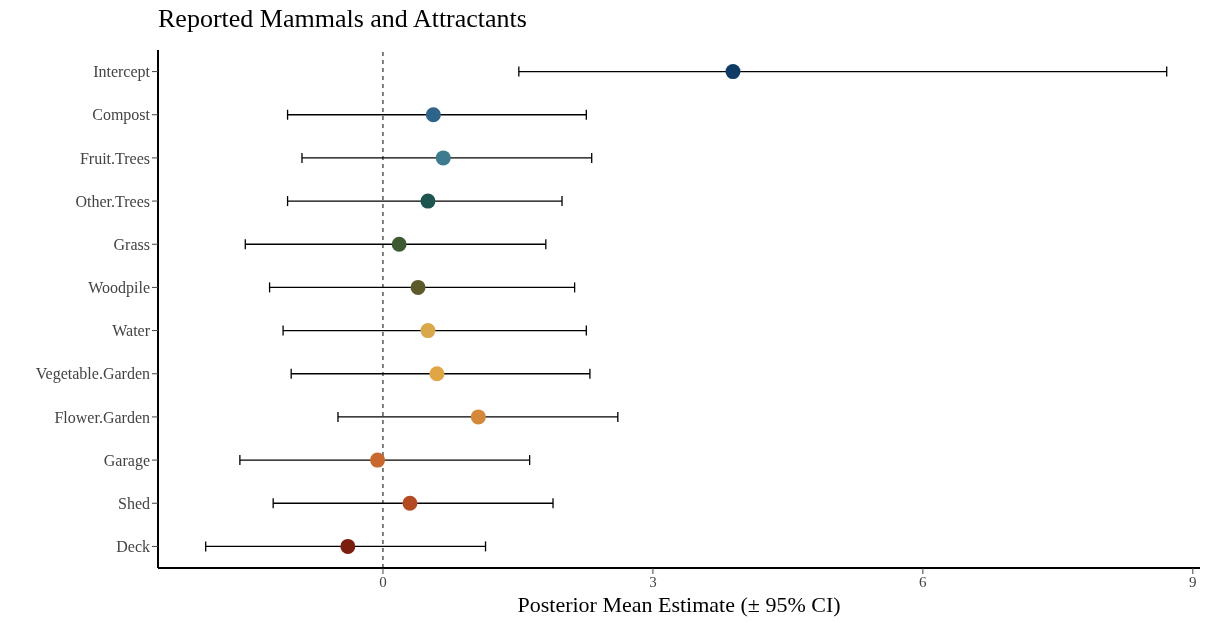  I want to click on chart-title: Reported Mammals and Attractants, so click(342, 19).